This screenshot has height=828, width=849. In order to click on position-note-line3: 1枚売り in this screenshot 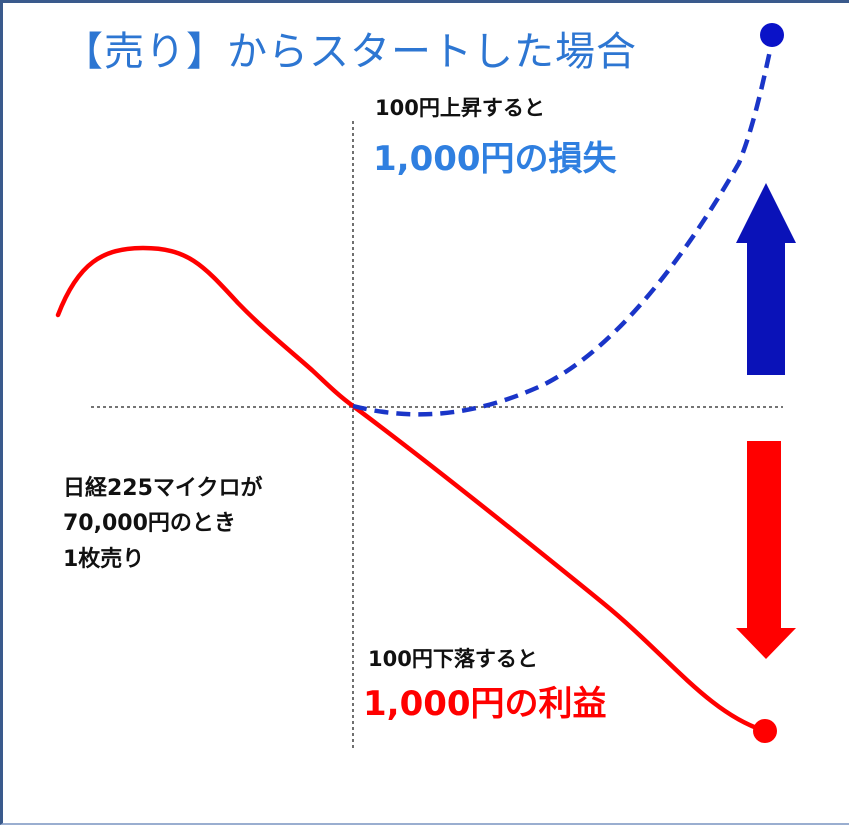, I will do `click(103, 559)`.